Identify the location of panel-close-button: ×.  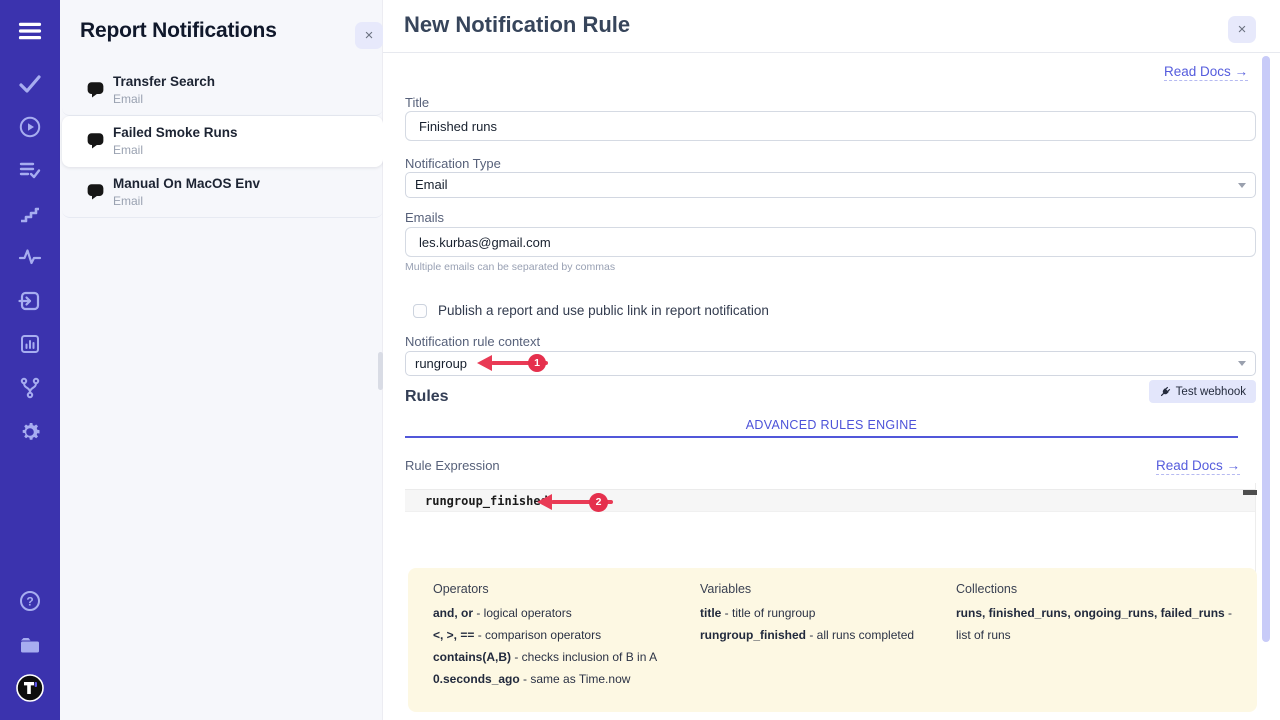
(369, 35).